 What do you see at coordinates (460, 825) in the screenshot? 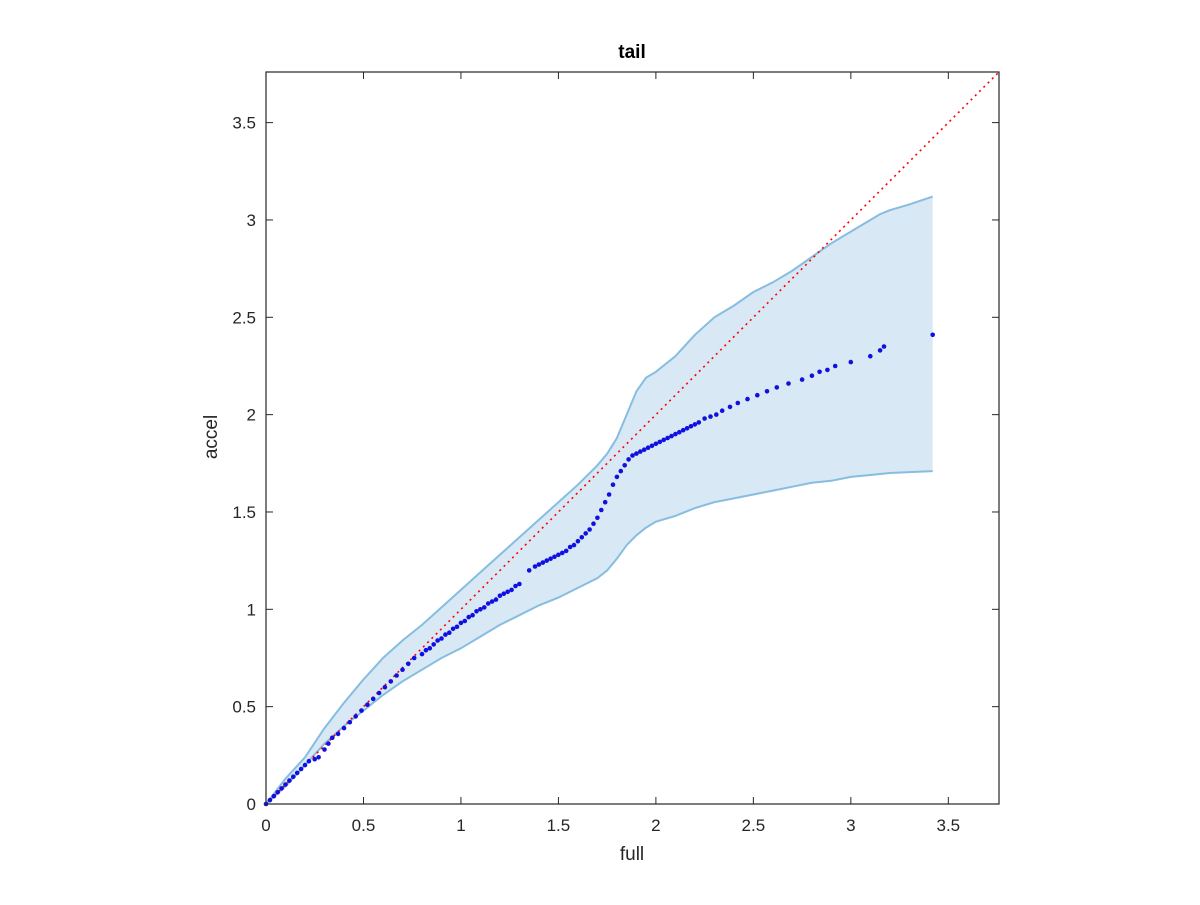
I see `x-tick-label: 1` at bounding box center [460, 825].